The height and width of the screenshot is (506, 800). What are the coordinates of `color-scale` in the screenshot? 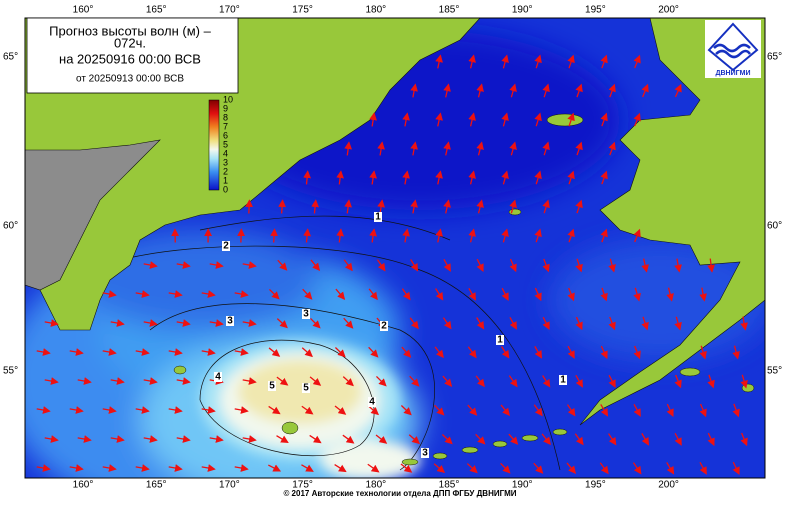 It's located at (214, 145).